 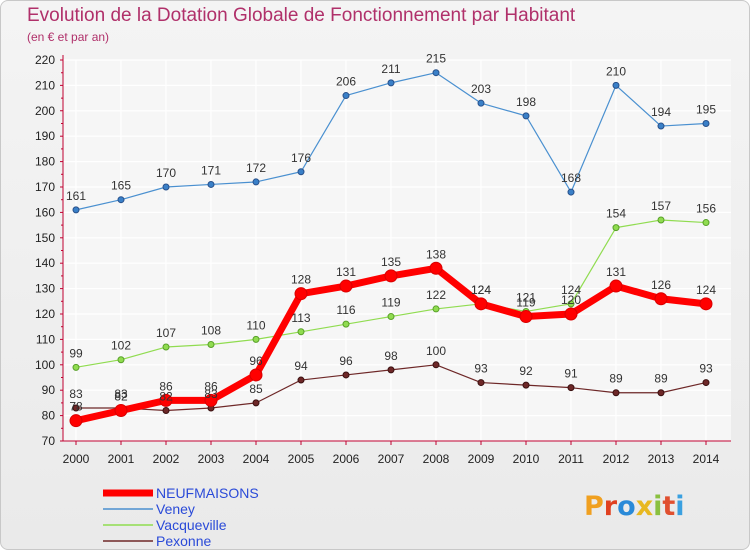 I want to click on data-label-veney: 172, so click(x=256, y=168).